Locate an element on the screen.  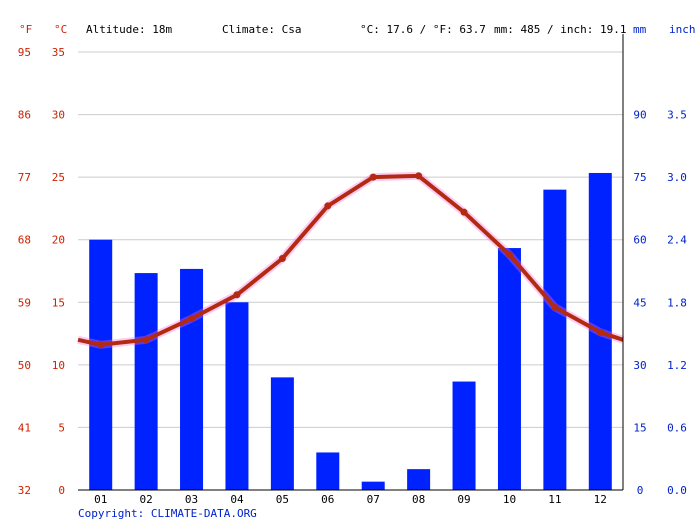
total-precipitation-label: mm: 485 / inch: 19.1 is located at coordinates (560, 29).